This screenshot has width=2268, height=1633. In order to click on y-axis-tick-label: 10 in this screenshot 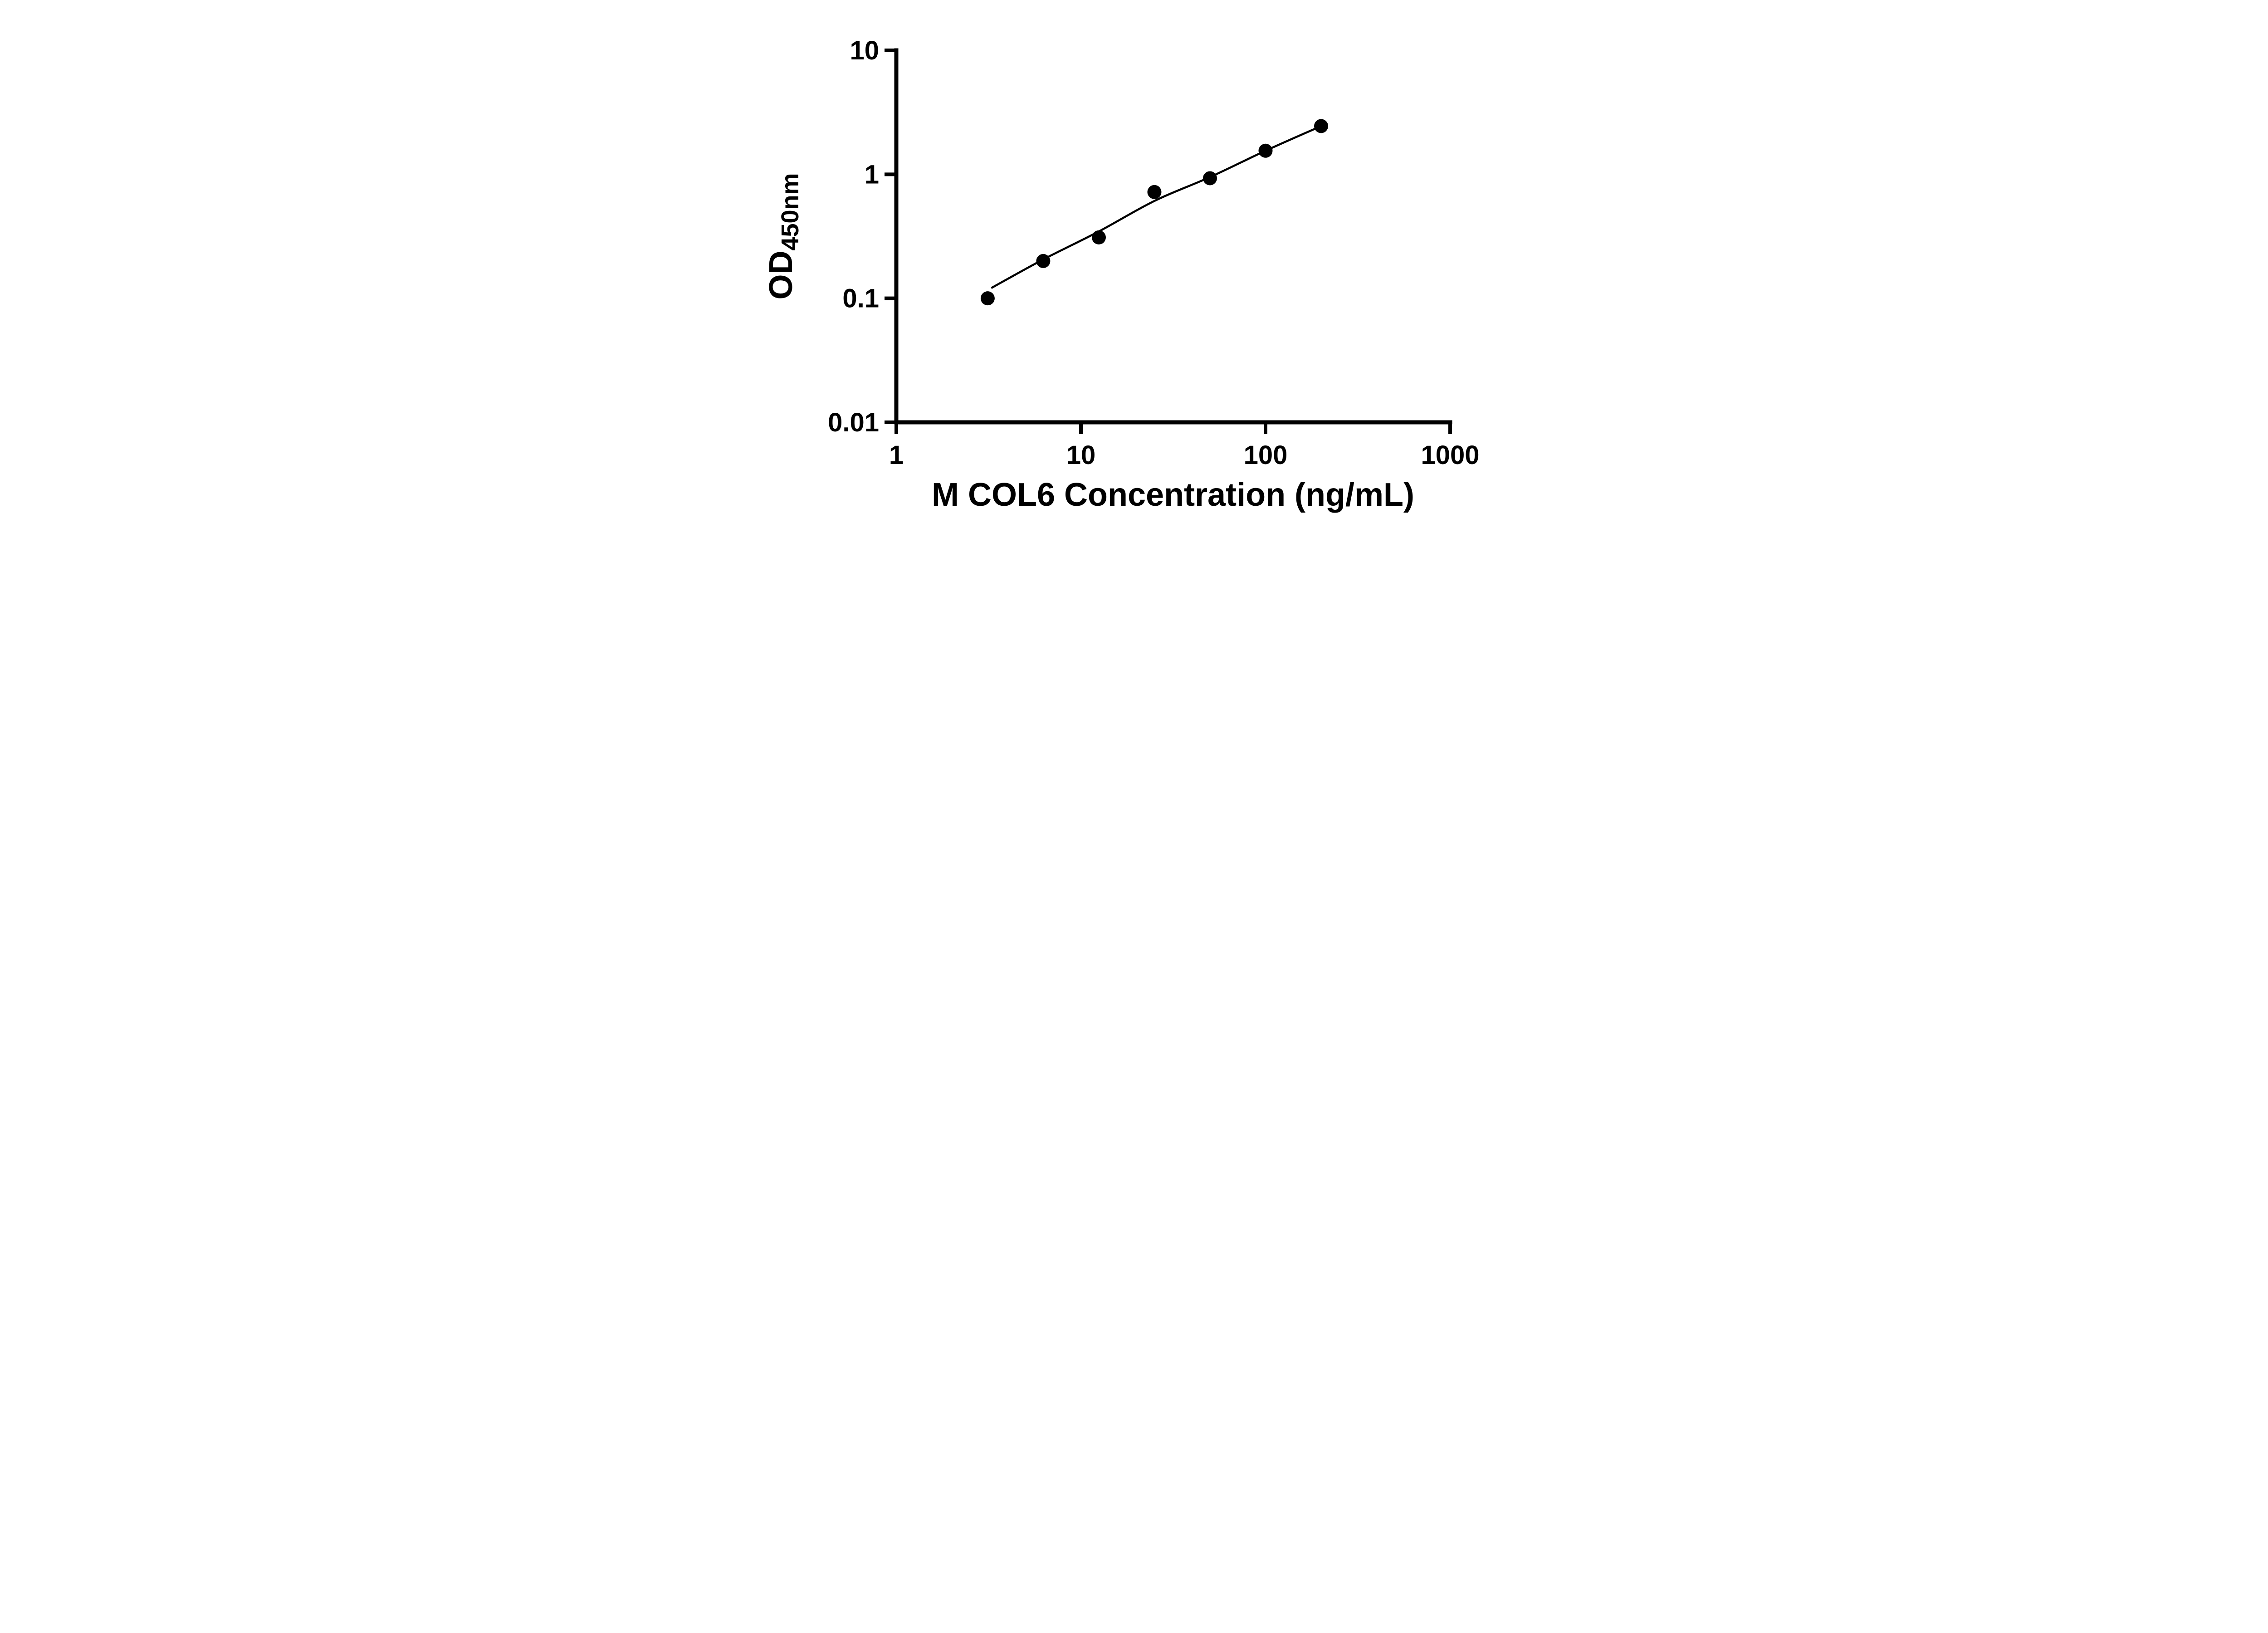, I will do `click(865, 50)`.